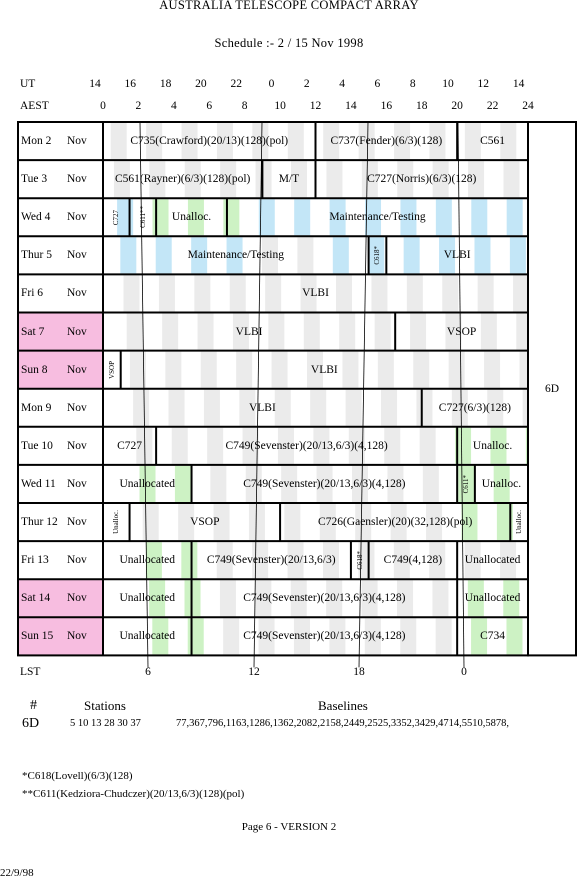 This screenshot has width=578, height=880. I want to click on ut-tick-label: 22, so click(236, 84).